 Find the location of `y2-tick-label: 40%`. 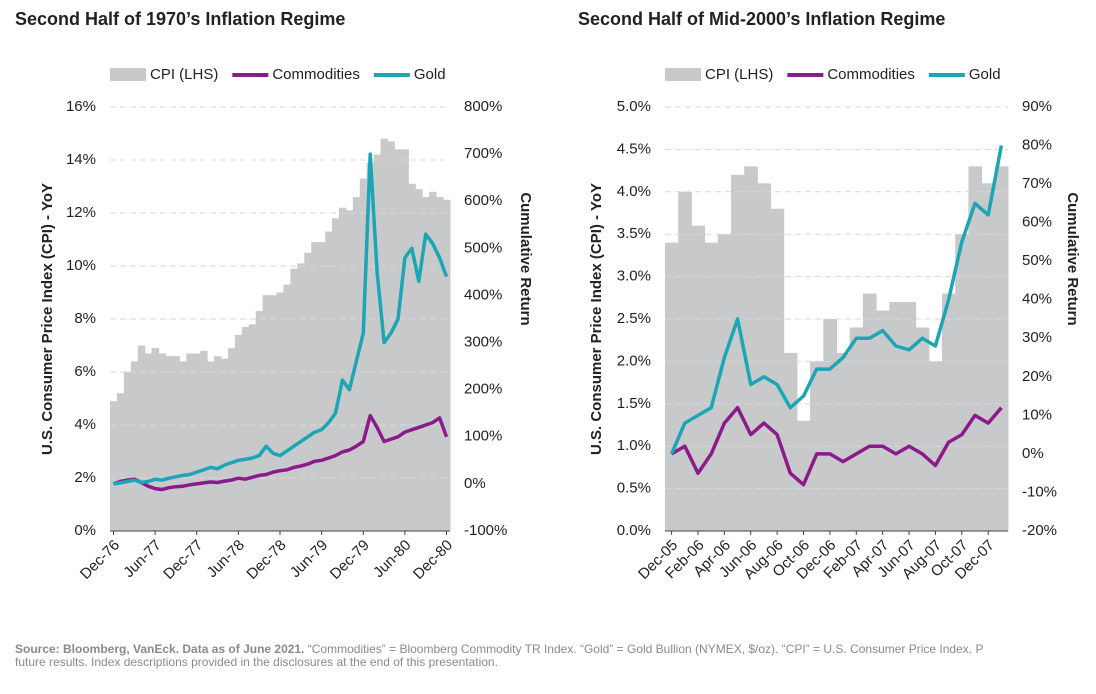

y2-tick-label: 40% is located at coordinates (1037, 299).